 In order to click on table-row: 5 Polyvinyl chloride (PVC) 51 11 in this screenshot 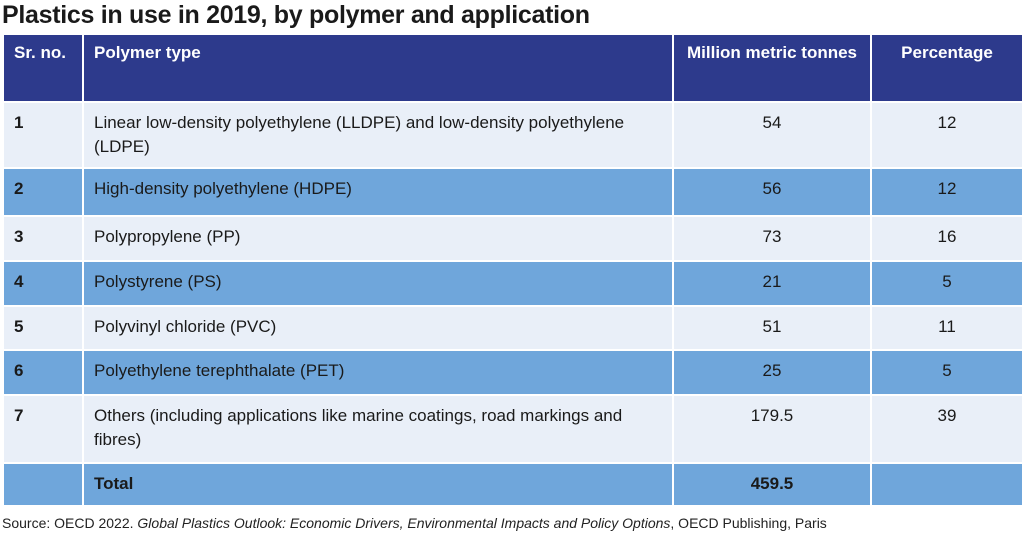, I will do `click(513, 328)`.